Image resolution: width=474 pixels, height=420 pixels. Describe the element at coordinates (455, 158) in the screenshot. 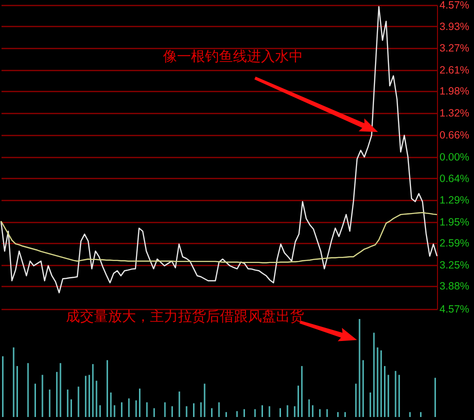

I see `y-tick-label: 0.00%` at that location.